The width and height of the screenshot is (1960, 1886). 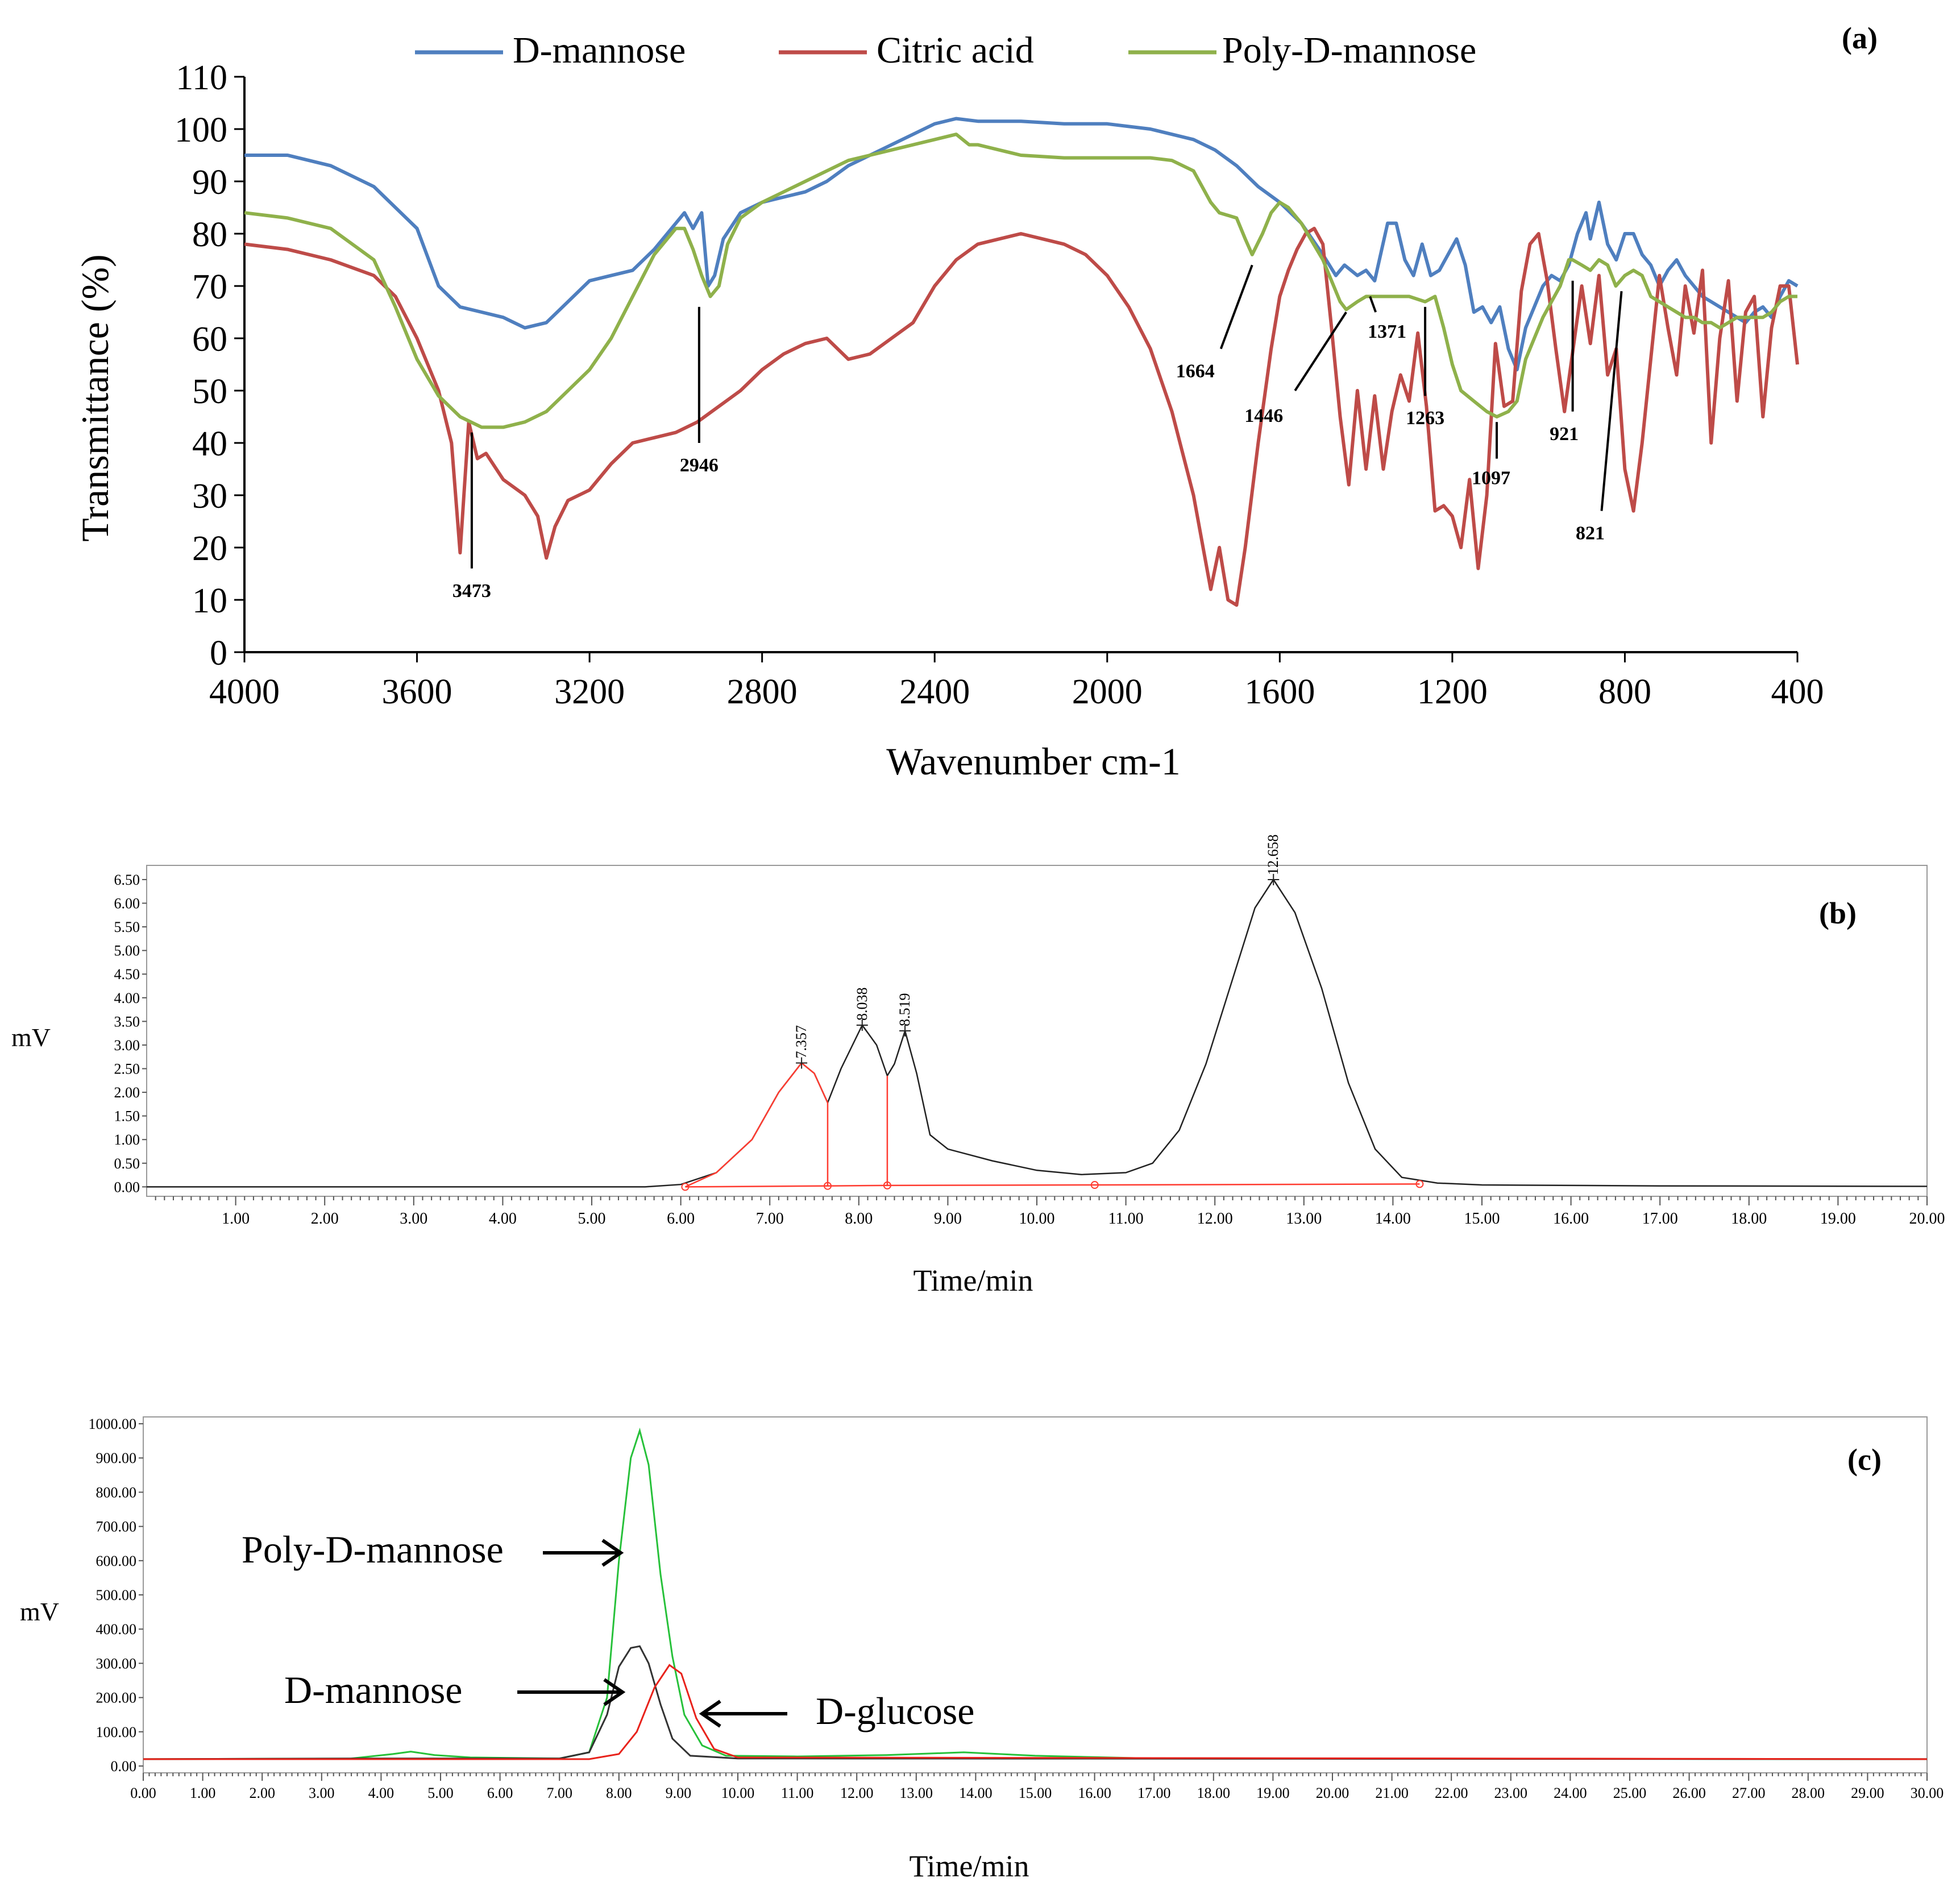 I want to click on x-tick-label-b: 18.00, so click(x=1749, y=1219).